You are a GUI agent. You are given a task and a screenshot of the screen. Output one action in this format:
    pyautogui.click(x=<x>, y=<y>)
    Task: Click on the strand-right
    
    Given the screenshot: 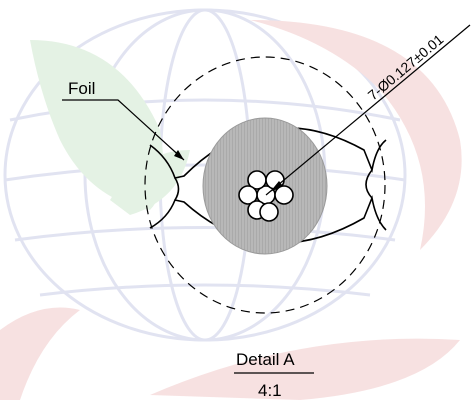 What is the action you would take?
    pyautogui.click(x=284, y=195)
    